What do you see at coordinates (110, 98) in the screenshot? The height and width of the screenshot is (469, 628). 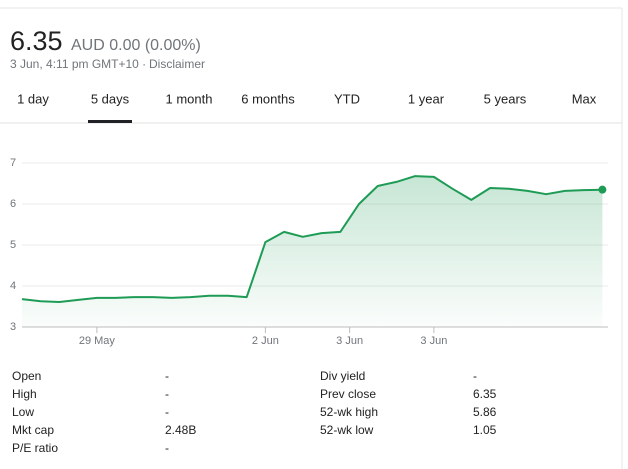 I see `range-tab: 5 days` at bounding box center [110, 98].